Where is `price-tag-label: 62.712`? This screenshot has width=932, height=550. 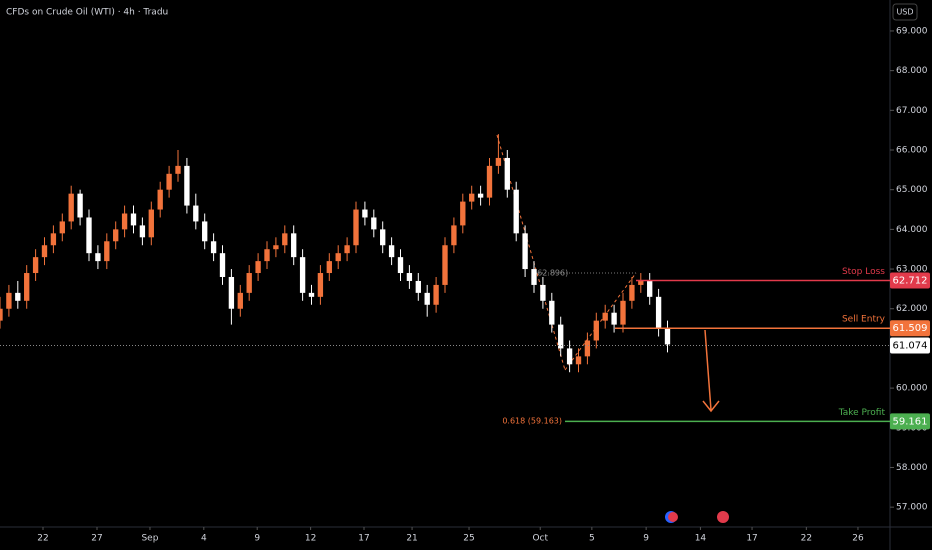 price-tag-label: 62.712 is located at coordinates (910, 280).